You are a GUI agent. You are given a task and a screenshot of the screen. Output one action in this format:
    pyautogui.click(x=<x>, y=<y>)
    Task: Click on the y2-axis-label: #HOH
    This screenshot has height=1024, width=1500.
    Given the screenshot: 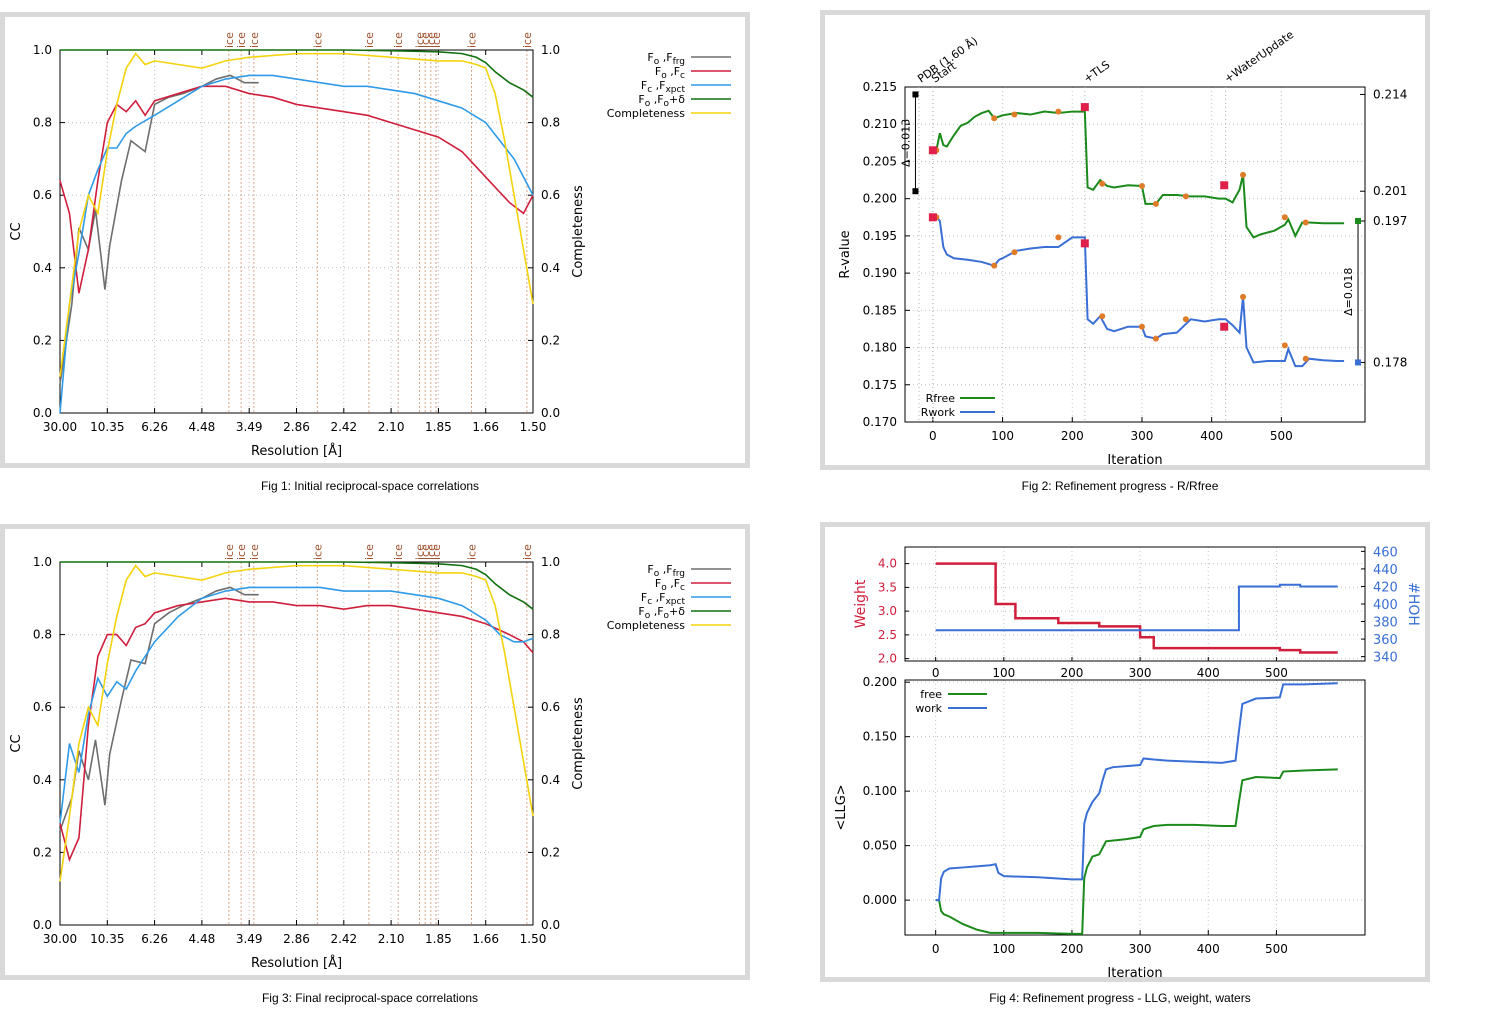 What is the action you would take?
    pyautogui.click(x=1413, y=604)
    